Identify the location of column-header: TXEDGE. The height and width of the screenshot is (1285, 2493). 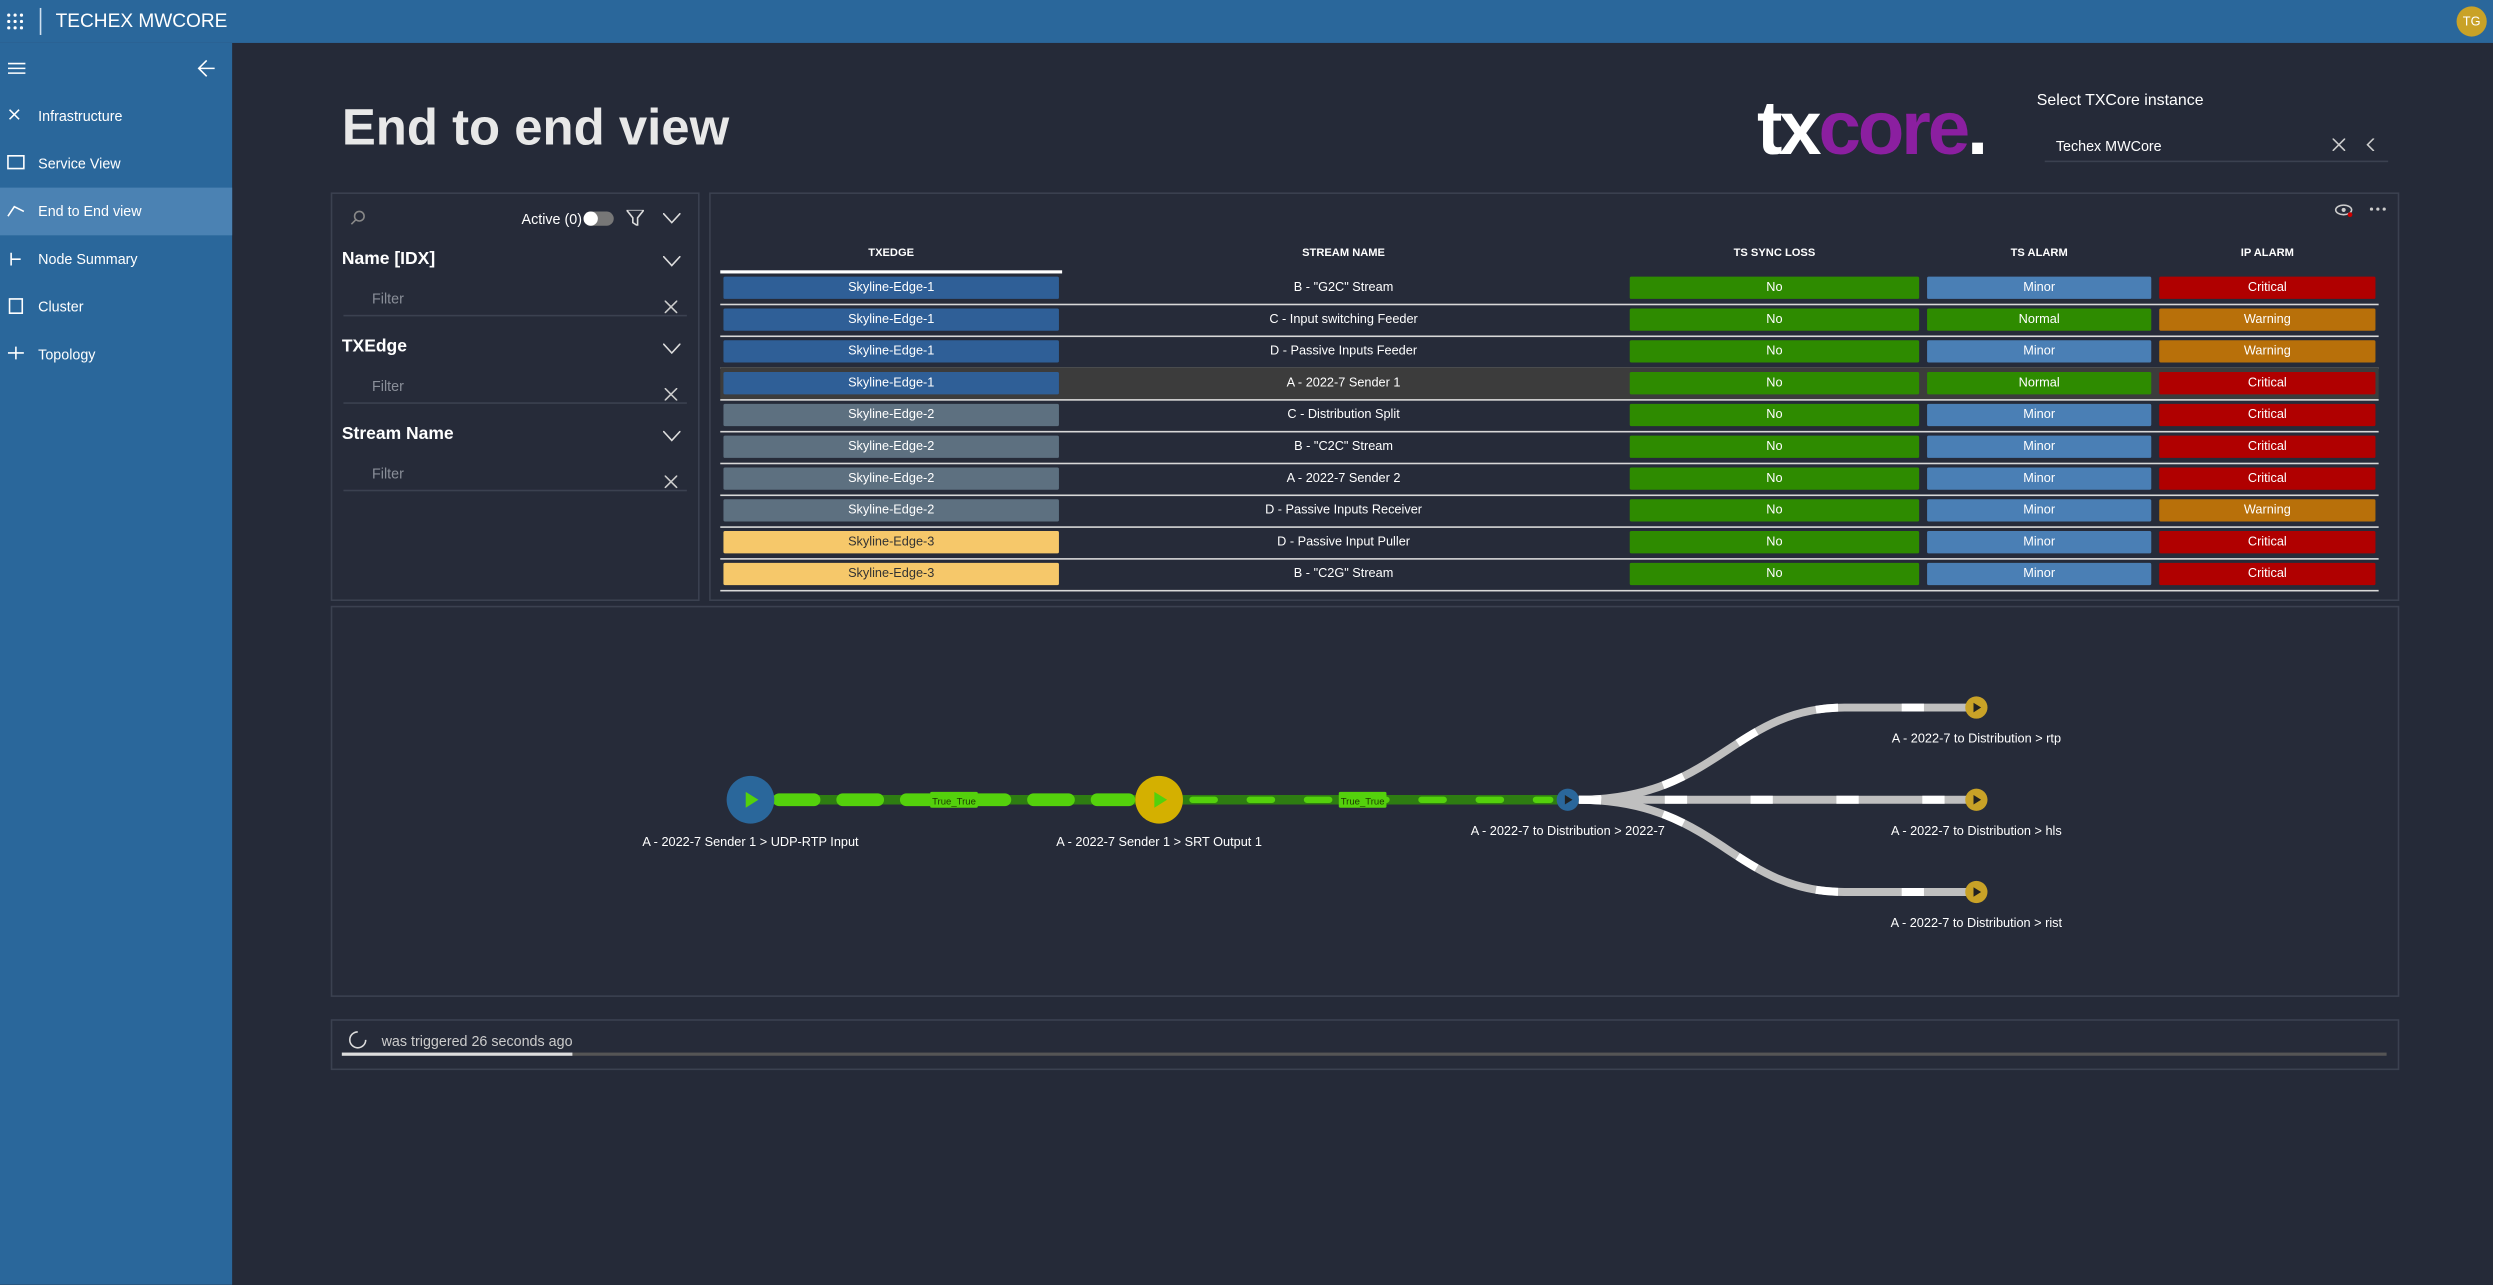
(891, 254).